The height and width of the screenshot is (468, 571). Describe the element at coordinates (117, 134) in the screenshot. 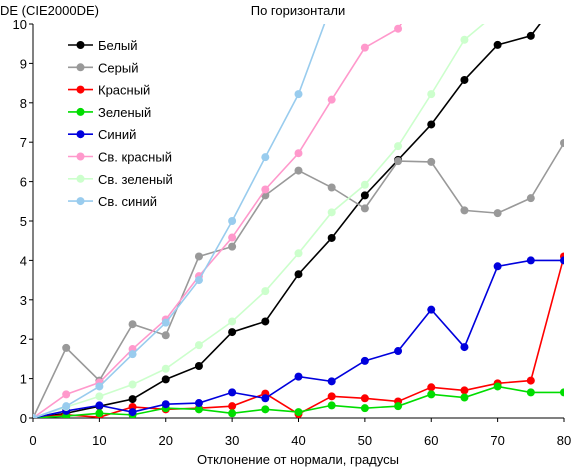

I see `legend-label: Синий` at that location.